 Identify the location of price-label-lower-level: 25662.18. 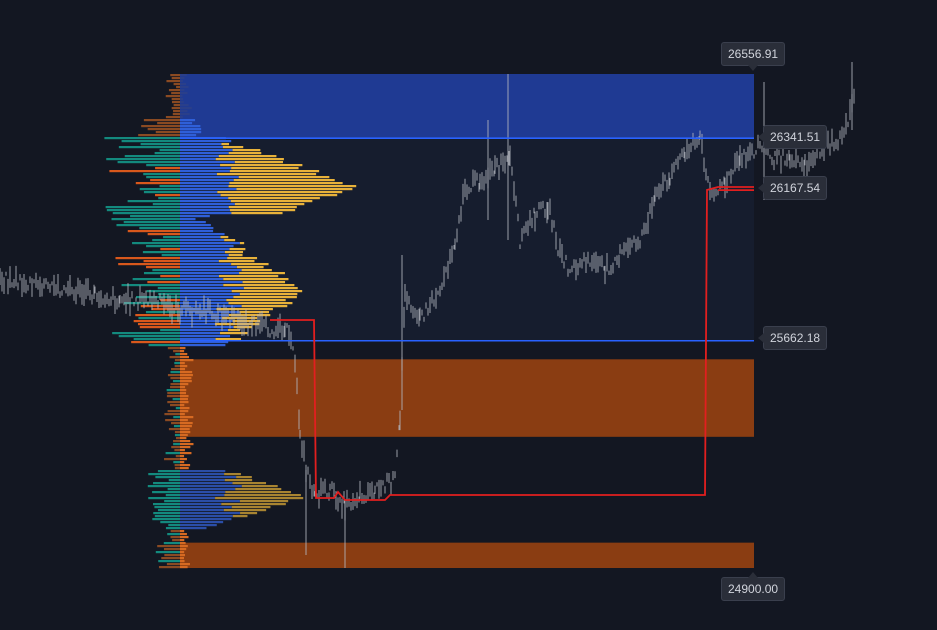
(792, 338).